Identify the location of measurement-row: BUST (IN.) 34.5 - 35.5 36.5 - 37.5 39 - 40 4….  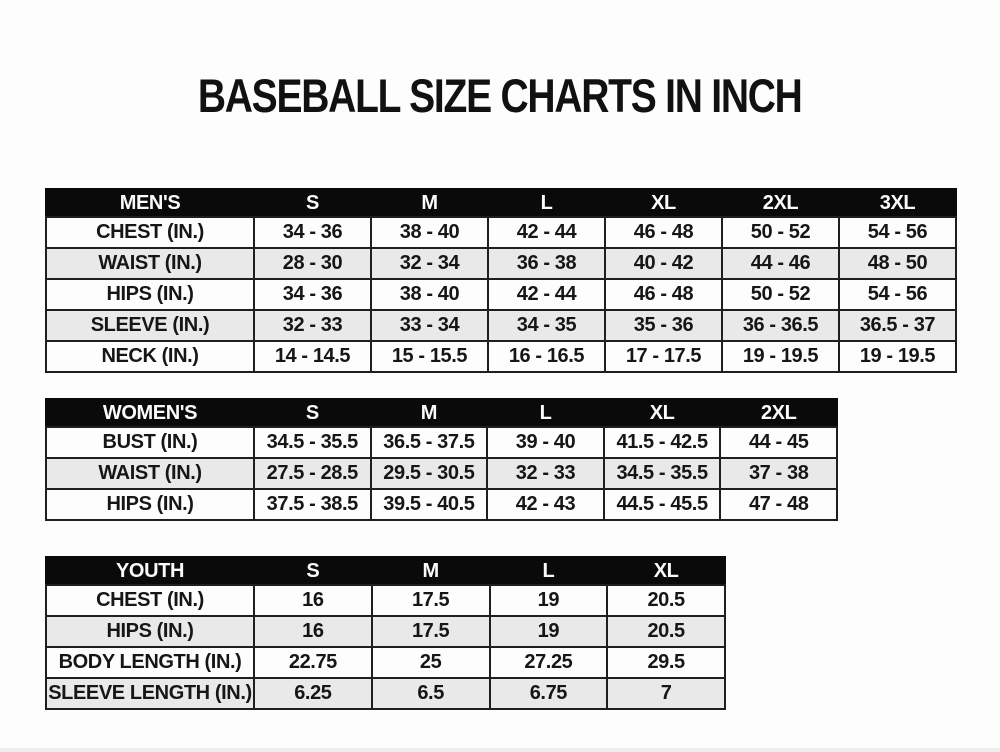
(441, 442).